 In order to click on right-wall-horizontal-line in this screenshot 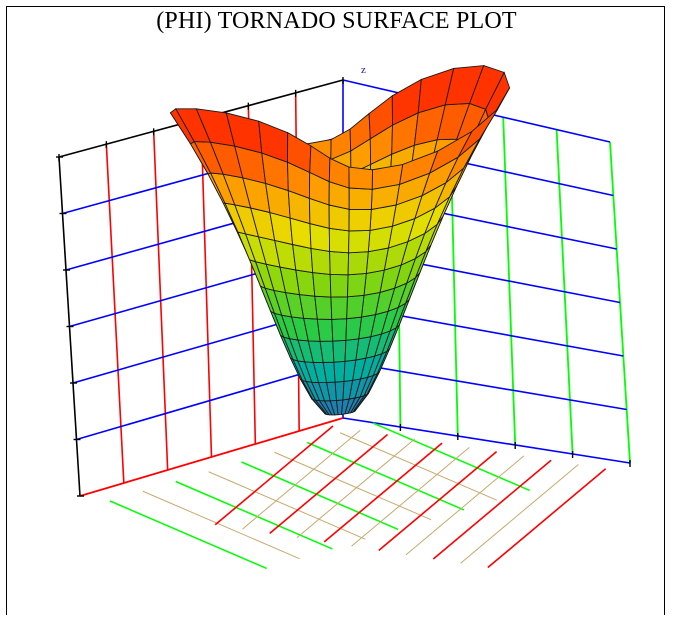, I will do `click(484, 385)`.